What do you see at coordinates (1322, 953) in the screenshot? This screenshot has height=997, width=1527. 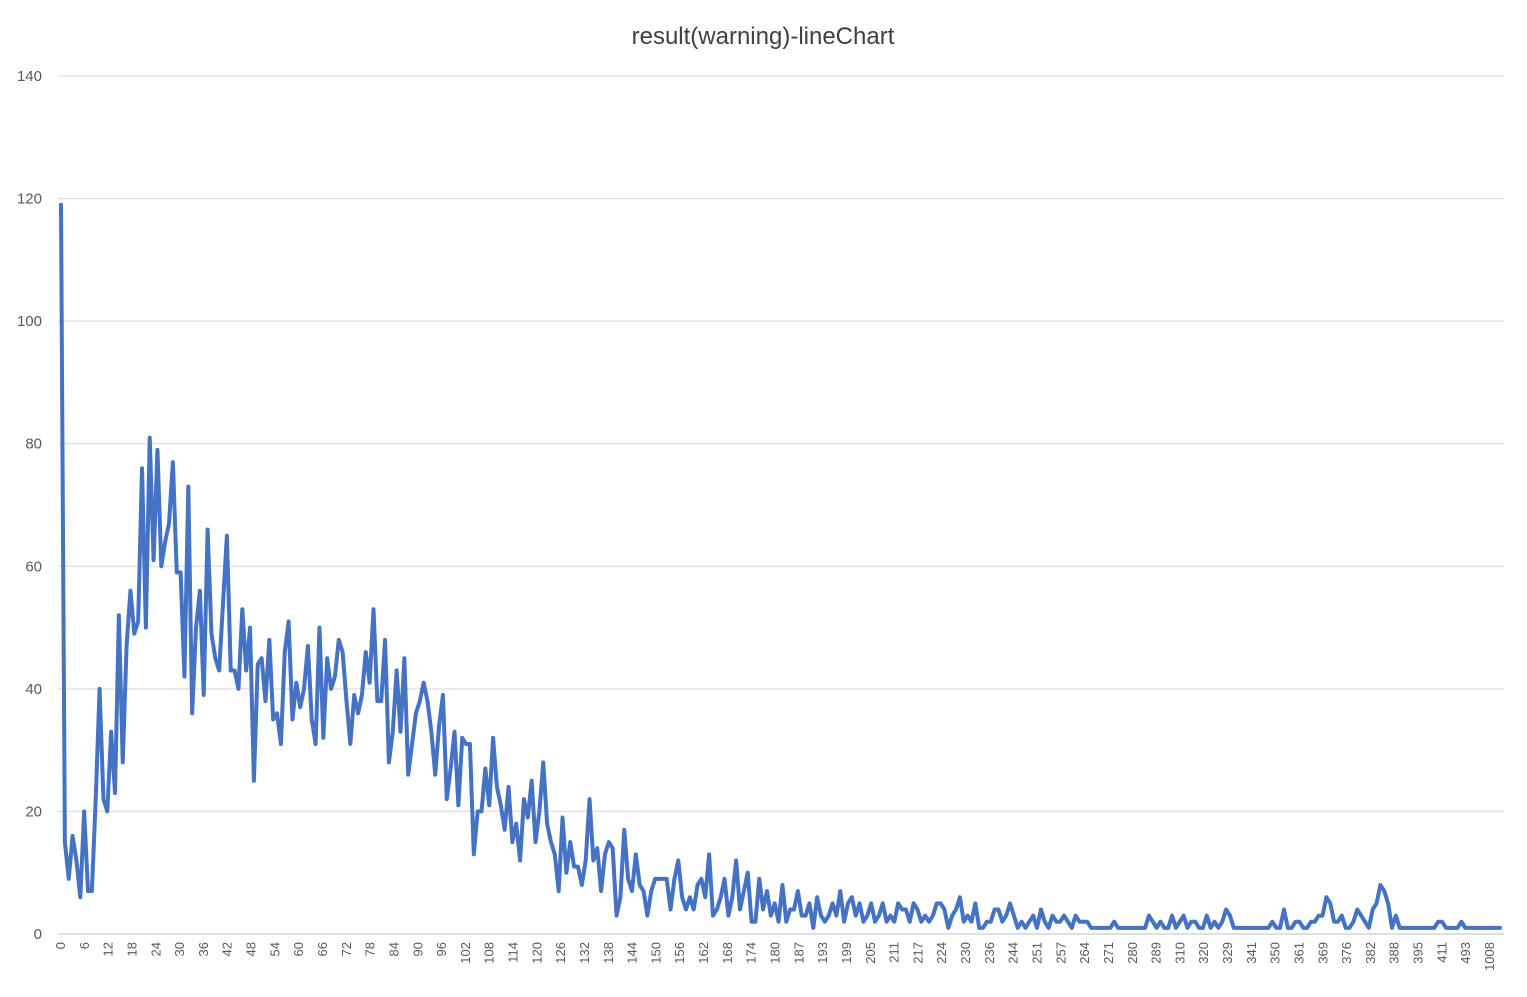 I see `x-tick-label: 369` at bounding box center [1322, 953].